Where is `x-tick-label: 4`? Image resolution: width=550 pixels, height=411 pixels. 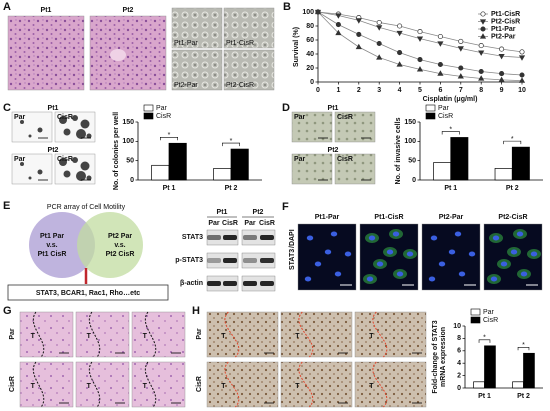 x-tick-label: 4 is located at coordinates (400, 90).